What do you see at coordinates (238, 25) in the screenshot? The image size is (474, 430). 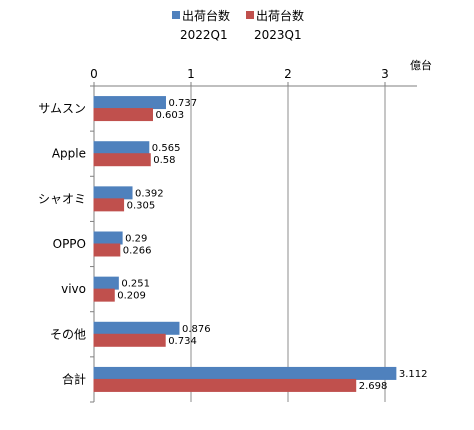 I see `legend: 出荷台数 2022Q1 出荷台数 2023Q1` at bounding box center [238, 25].